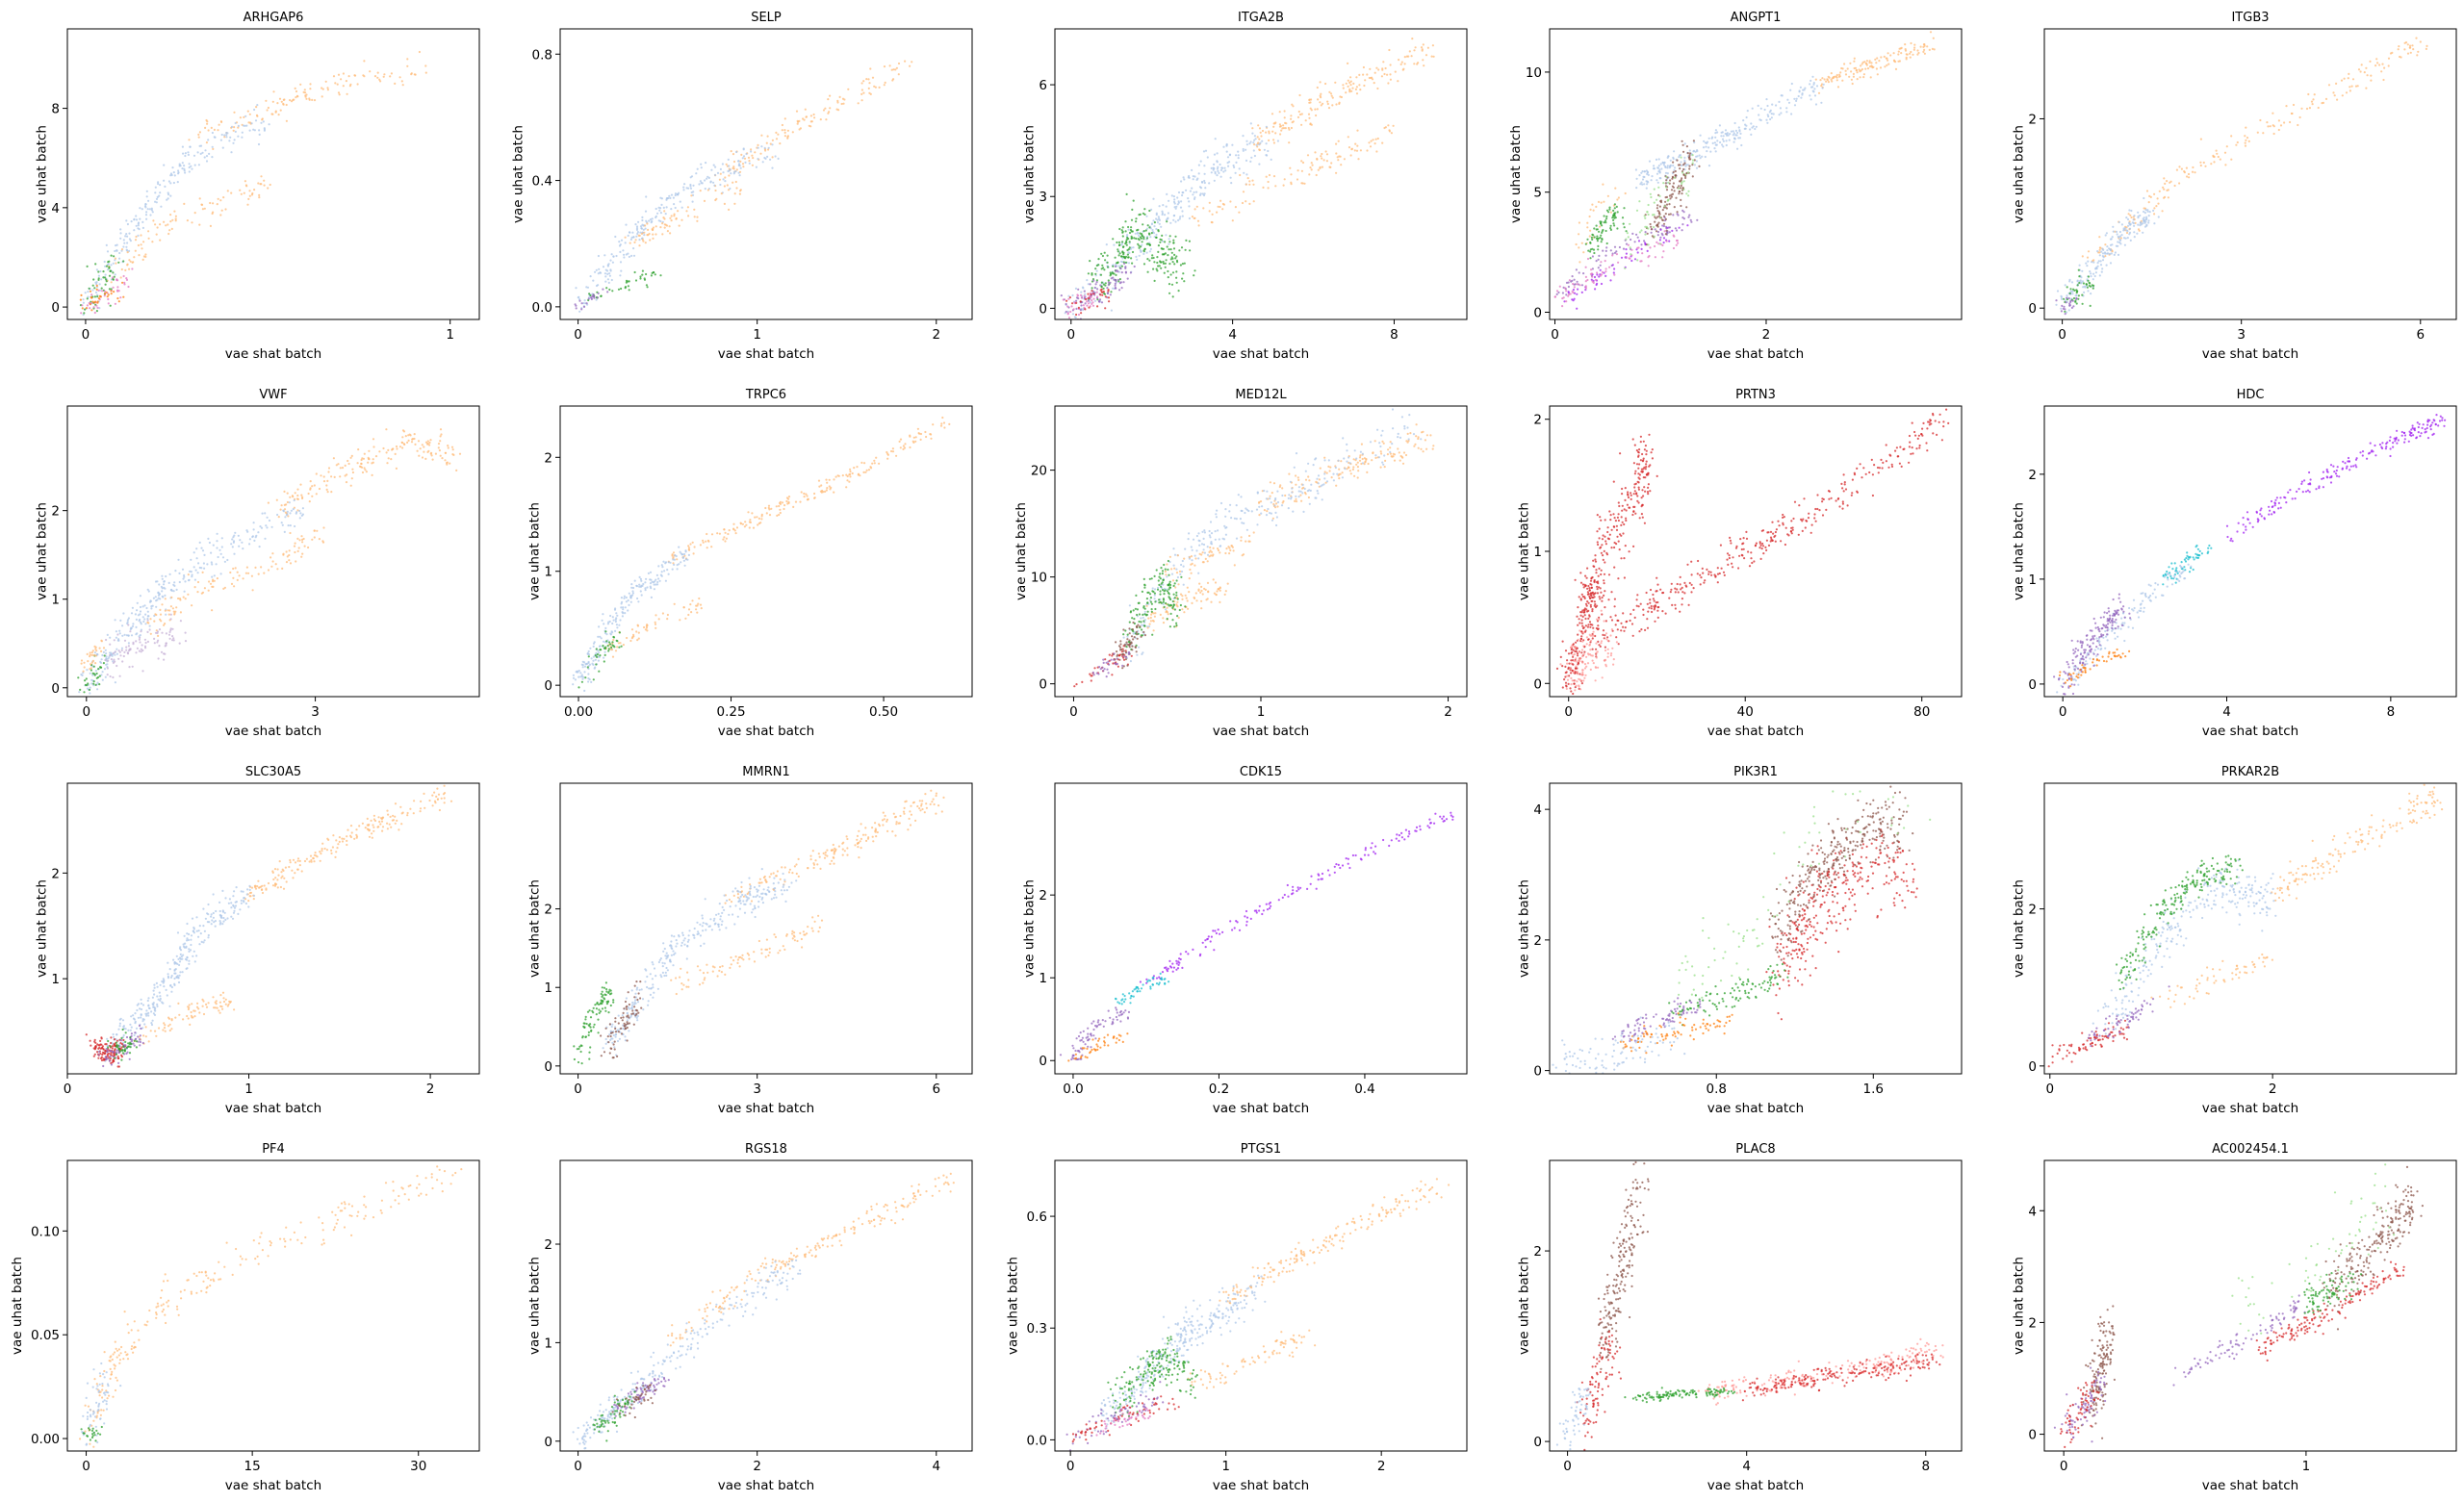 This screenshot has width=2464, height=1502. Describe the element at coordinates (765, 395) in the screenshot. I see `subplot-title: TRPC6` at that location.